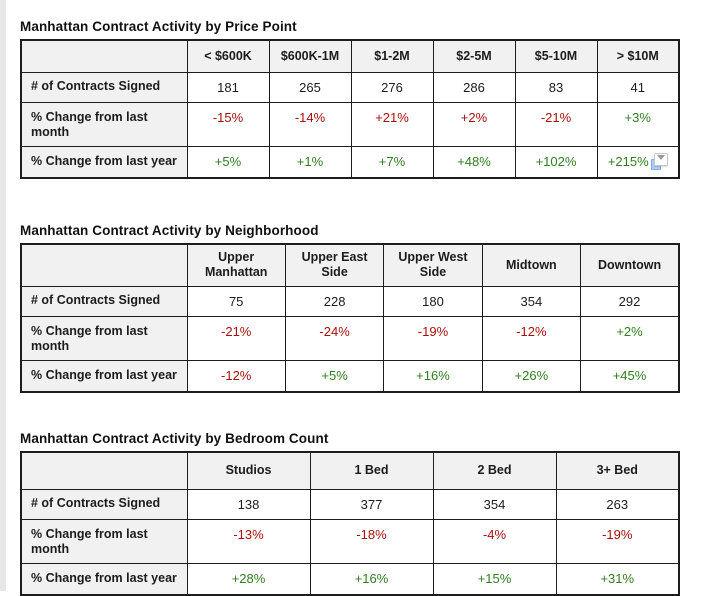 Image resolution: width=720 pixels, height=596 pixels. Describe the element at coordinates (392, 56) in the screenshot. I see `column-header: $1-2M` at that location.